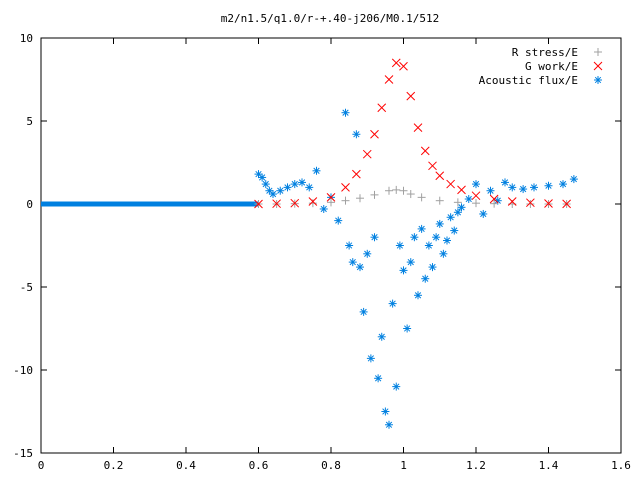 Image resolution: width=640 pixels, height=480 pixels. Describe the element at coordinates (476, 465) in the screenshot. I see `x-tick-label: 1.2` at that location.